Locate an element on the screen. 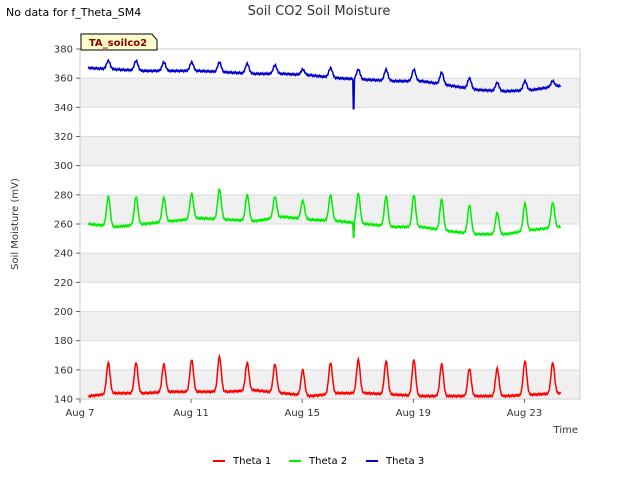 The image size is (640, 480). x-axis-ticks: Aug 7 Aug 11 Aug 15 Aug 19 Aug 23 is located at coordinates (303, 409).